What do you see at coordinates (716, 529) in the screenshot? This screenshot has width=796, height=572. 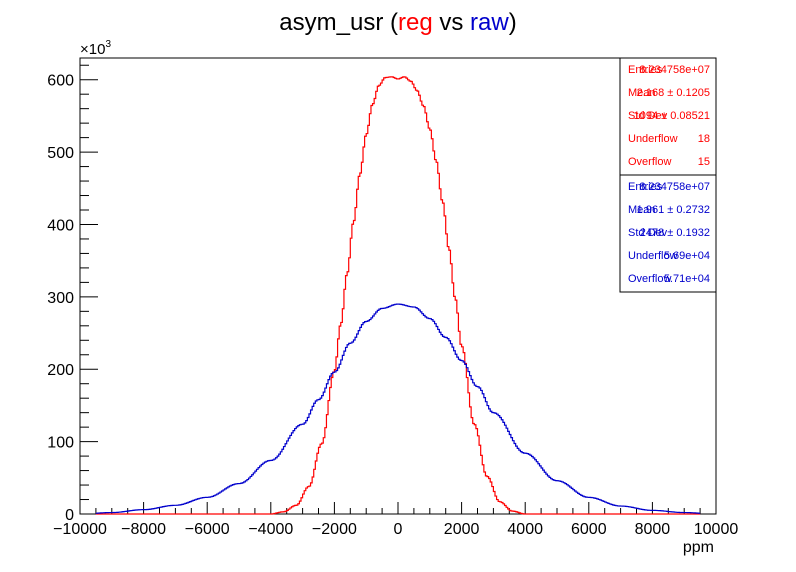 I see `x-tick-label: 10000` at bounding box center [716, 529].